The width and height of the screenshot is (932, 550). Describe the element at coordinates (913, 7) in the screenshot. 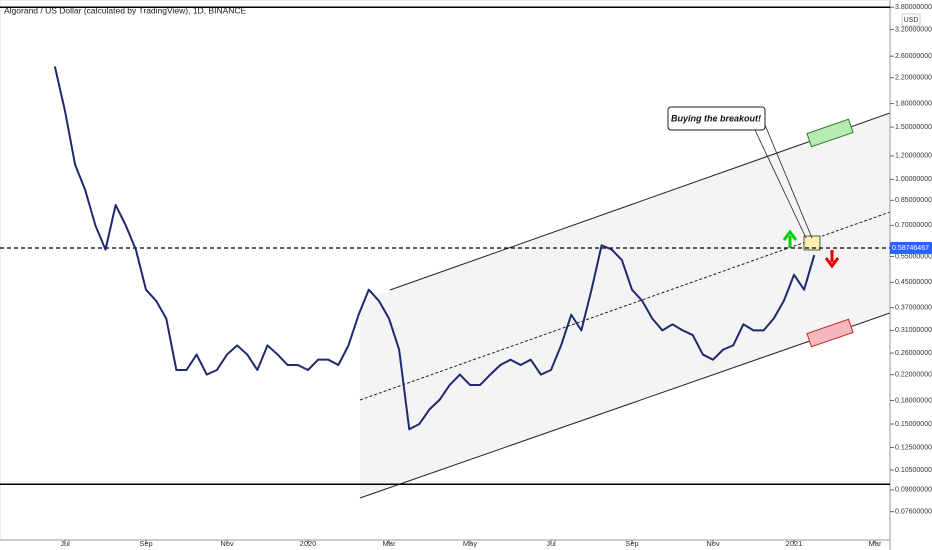

I see `y-tick-label: 3.80000000` at that location.